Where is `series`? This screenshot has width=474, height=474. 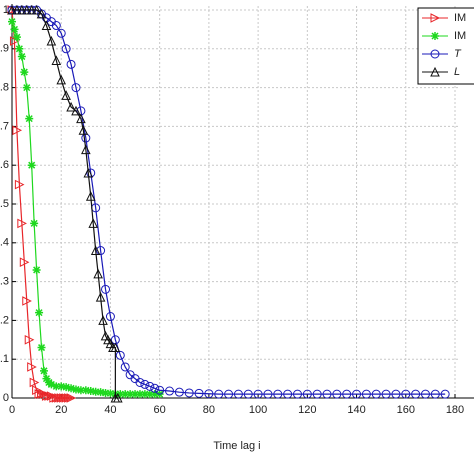
series is located at coordinates (42, 204).